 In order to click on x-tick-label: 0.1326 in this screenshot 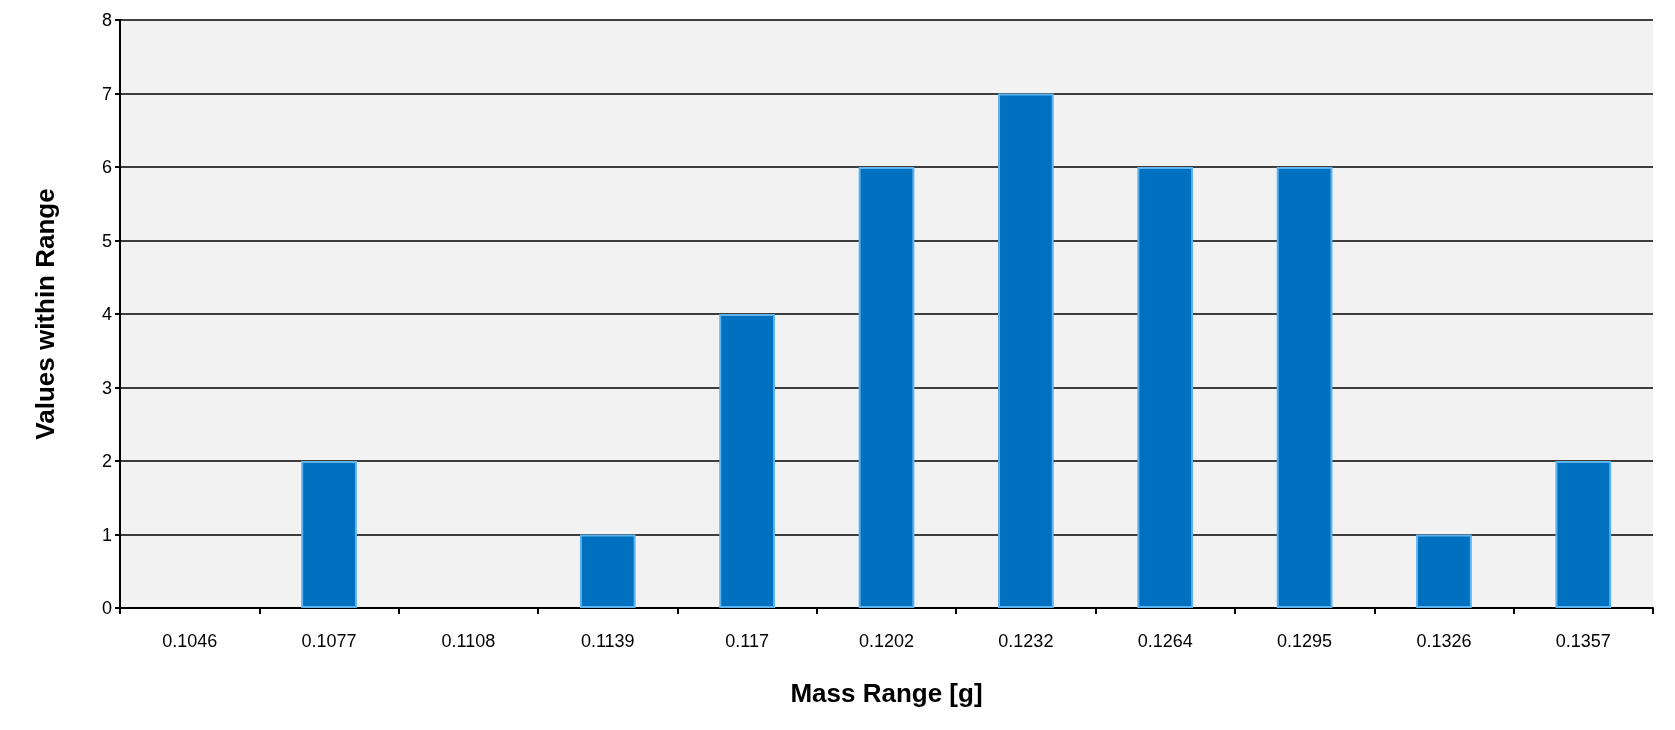, I will do `click(1444, 641)`.